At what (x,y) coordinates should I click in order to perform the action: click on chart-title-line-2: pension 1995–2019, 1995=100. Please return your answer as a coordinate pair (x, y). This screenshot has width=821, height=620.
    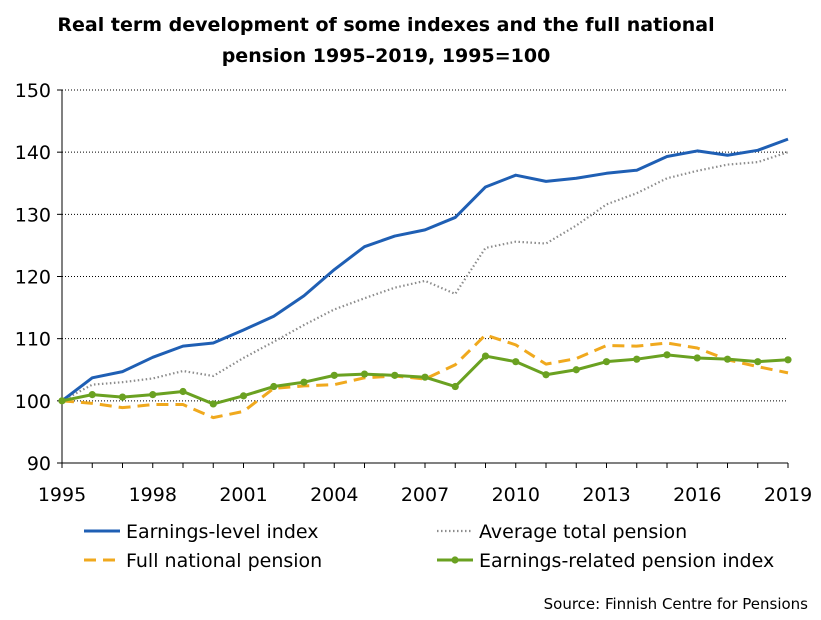
    Looking at the image, I should click on (386, 56).